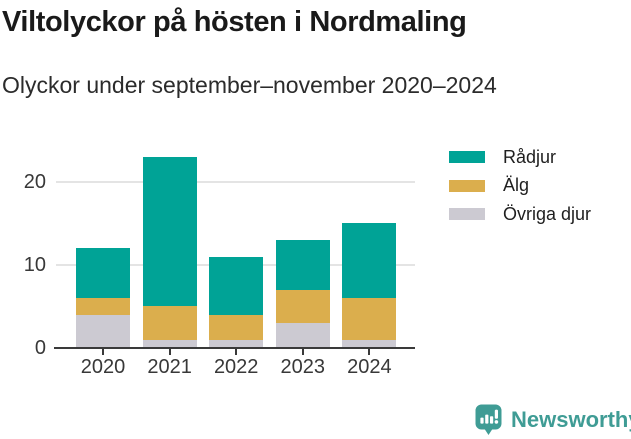 This screenshot has width=631, height=439. What do you see at coordinates (467, 157) in the screenshot?
I see `legend-swatch-radjur` at bounding box center [467, 157].